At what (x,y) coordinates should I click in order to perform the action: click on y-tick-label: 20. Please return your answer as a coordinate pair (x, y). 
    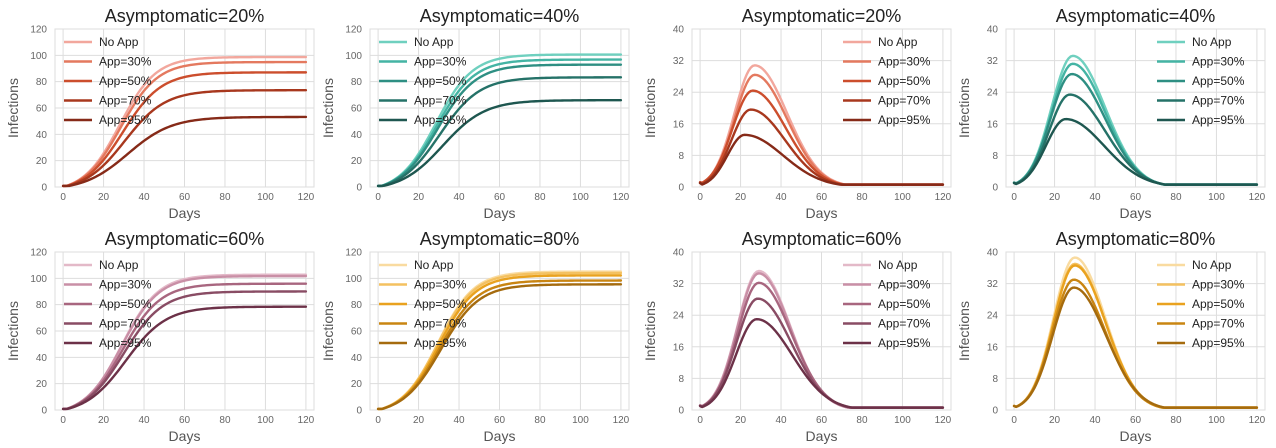
    Looking at the image, I should click on (42, 161).